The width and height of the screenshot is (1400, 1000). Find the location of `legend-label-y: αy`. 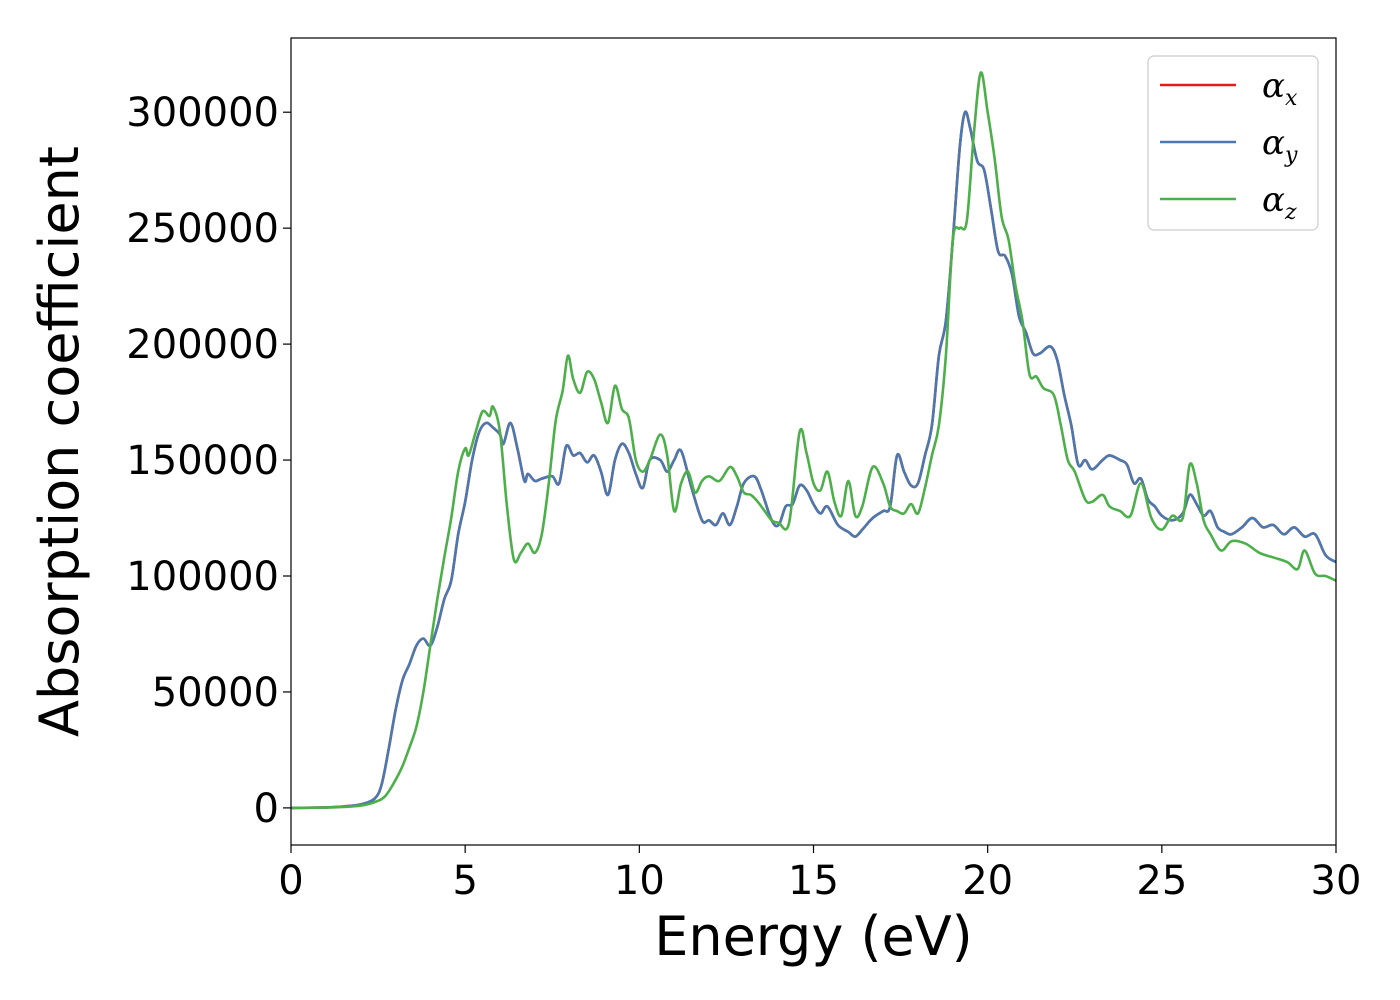

legend-label-y: αy is located at coordinates (1280, 145).